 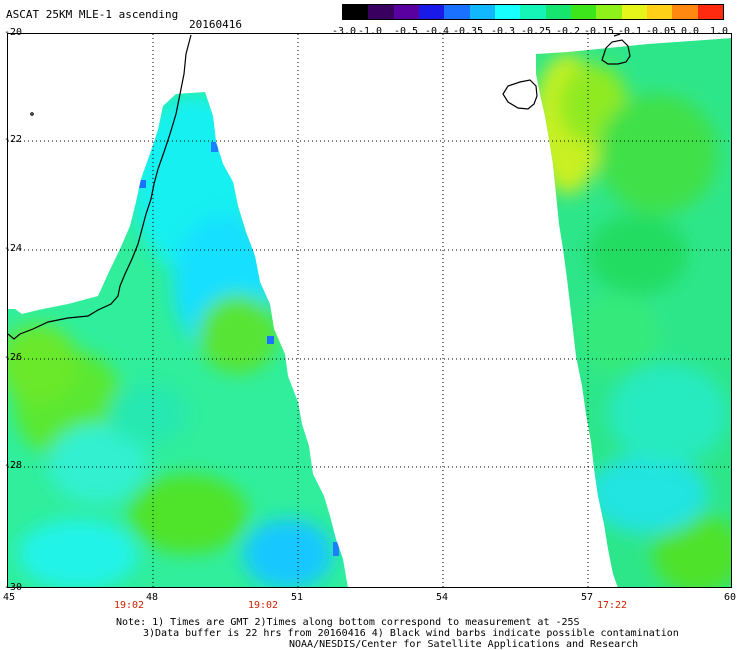 What do you see at coordinates (536, 31) in the screenshot?
I see `color-scale-label: -0.25` at bounding box center [536, 31].